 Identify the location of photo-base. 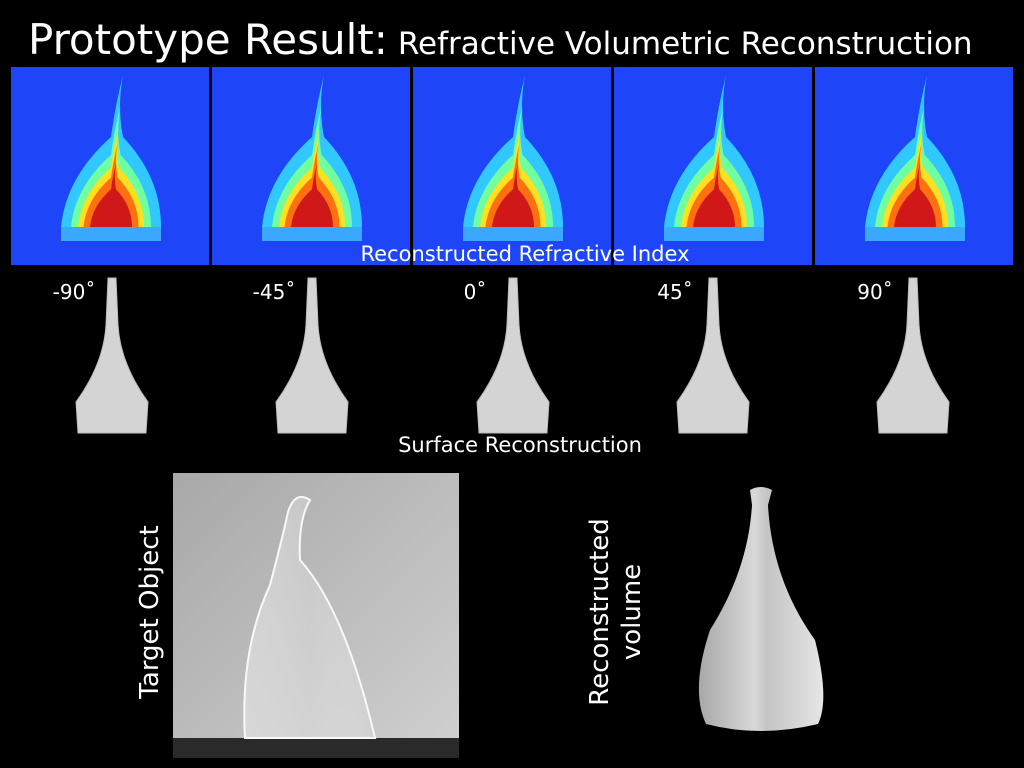
(316, 748).